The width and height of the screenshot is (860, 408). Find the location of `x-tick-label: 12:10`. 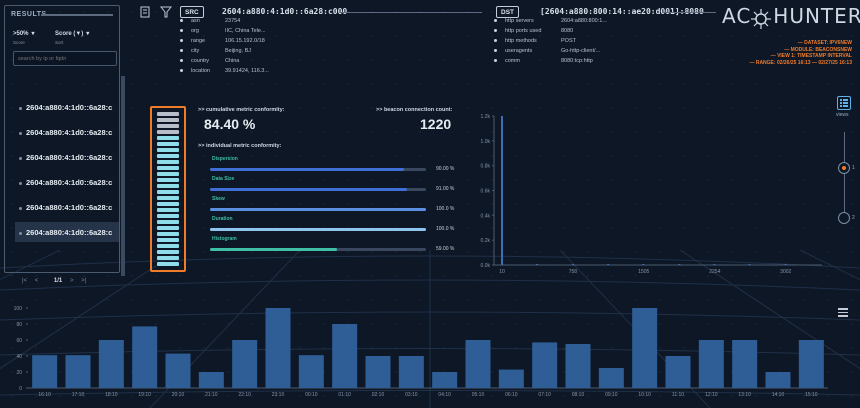

x-tick-label: 12:10 is located at coordinates (711, 395).